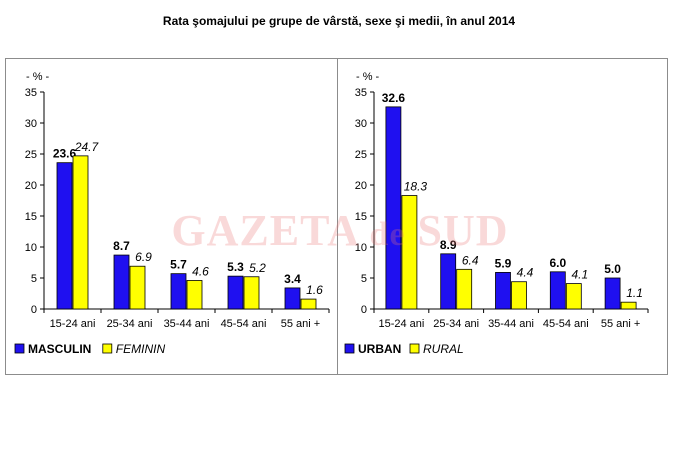  I want to click on charts-divider, so click(337, 216).